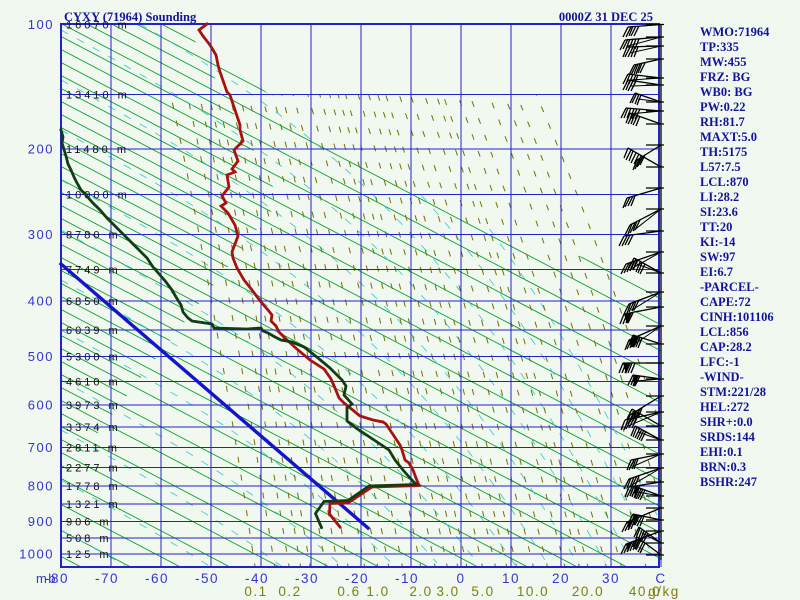 The height and width of the screenshot is (600, 800). Describe the element at coordinates (728, 437) in the screenshot. I see `svg-text: SRDS:144` at that location.